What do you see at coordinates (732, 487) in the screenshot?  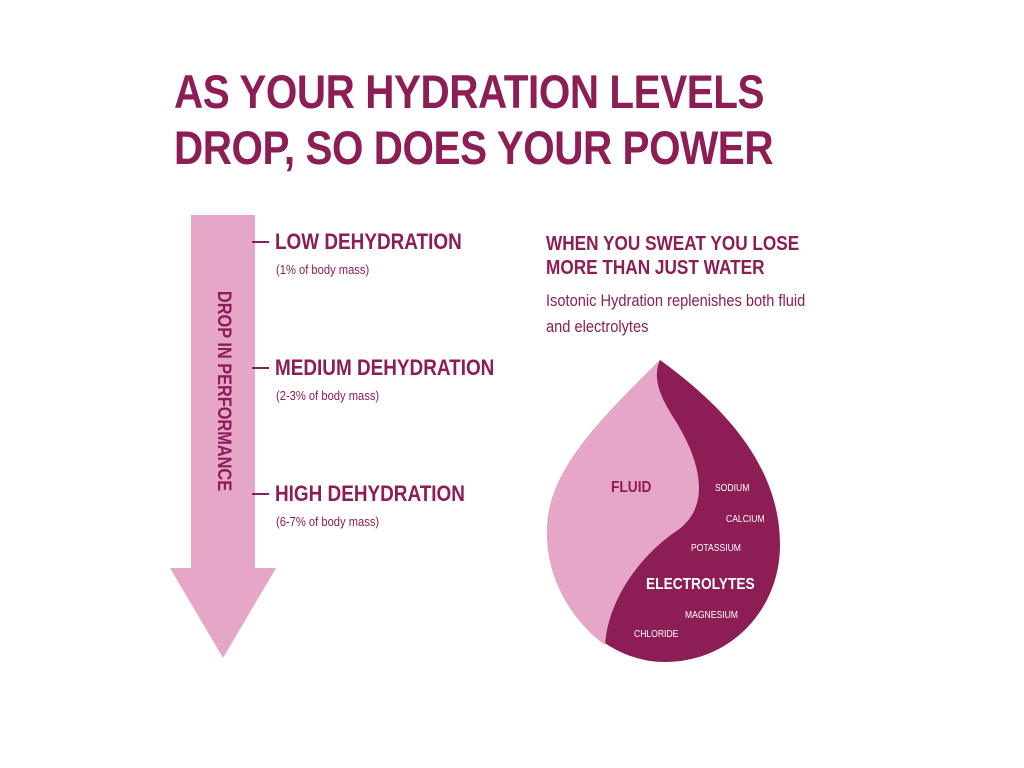 I see `mineral-sodium: SODIUM` at bounding box center [732, 487].